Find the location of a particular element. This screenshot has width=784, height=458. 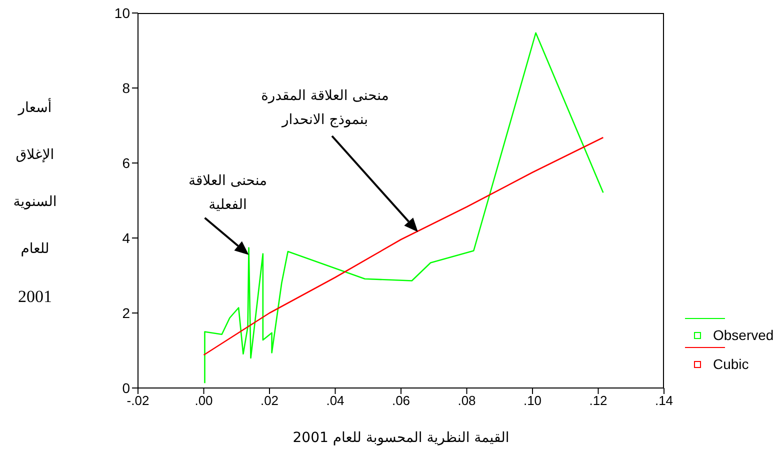

annotation: منحنى العلاقة الفعلية is located at coordinates (228, 192).